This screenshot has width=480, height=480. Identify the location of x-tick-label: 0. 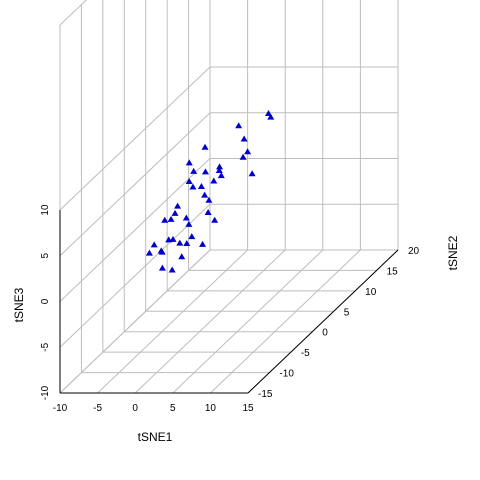
(135, 408).